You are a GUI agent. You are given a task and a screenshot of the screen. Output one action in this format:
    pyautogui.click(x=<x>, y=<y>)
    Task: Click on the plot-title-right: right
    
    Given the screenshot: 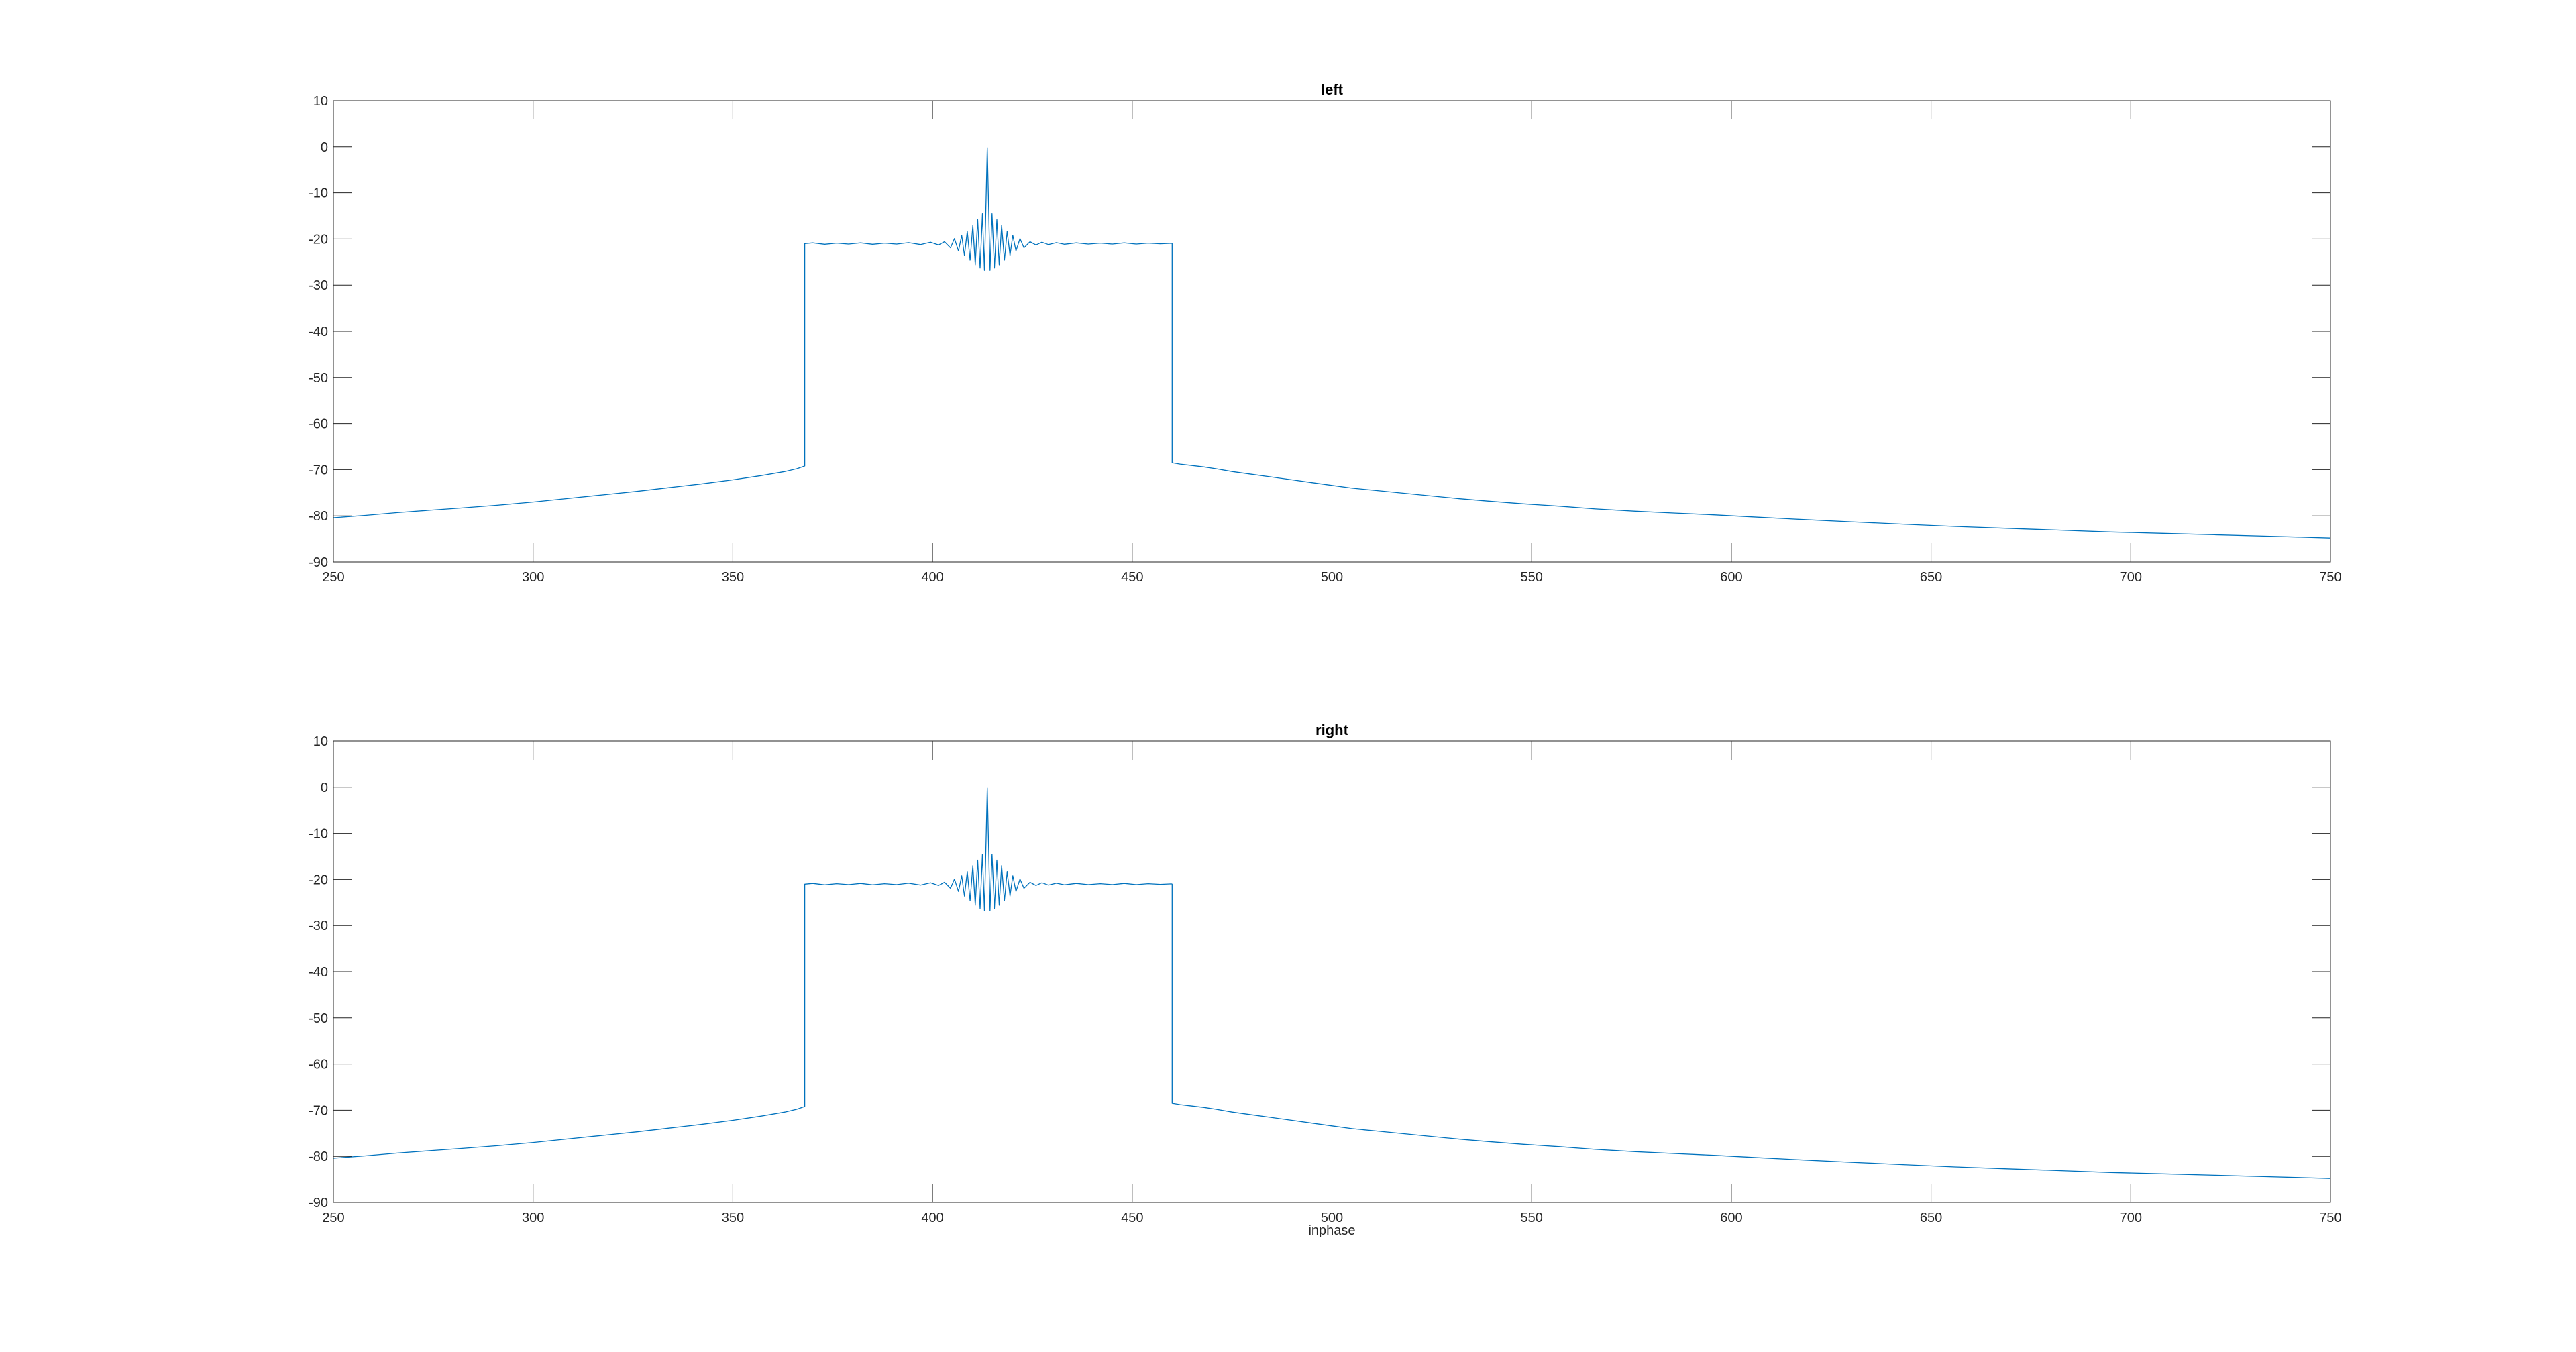 What is the action you would take?
    pyautogui.click(x=1332, y=730)
    